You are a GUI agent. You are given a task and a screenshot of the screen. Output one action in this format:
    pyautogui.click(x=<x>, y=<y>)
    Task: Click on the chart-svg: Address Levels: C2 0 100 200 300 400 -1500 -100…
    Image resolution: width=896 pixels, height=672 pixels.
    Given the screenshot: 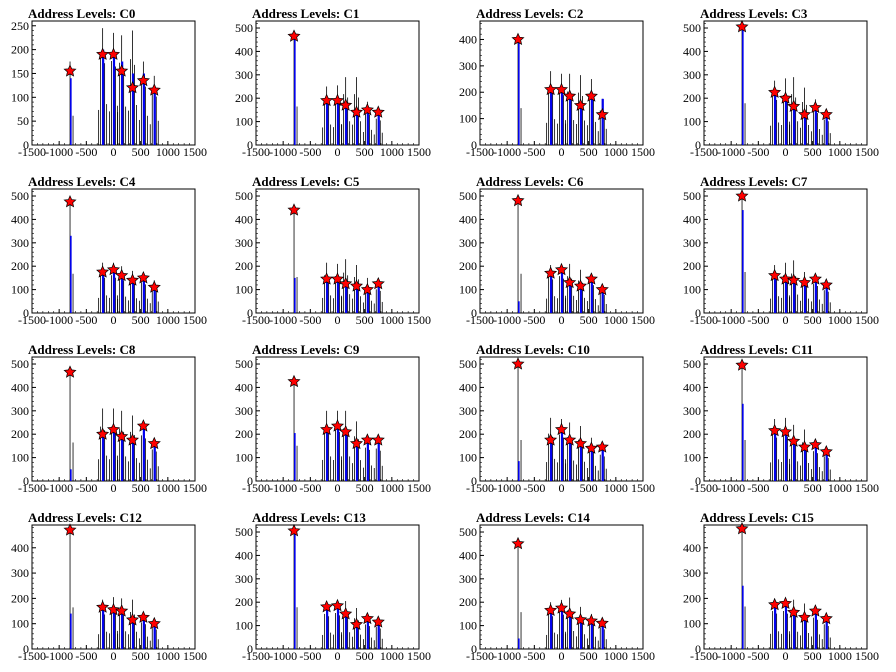 What is the action you would take?
    pyautogui.click(x=557, y=82)
    